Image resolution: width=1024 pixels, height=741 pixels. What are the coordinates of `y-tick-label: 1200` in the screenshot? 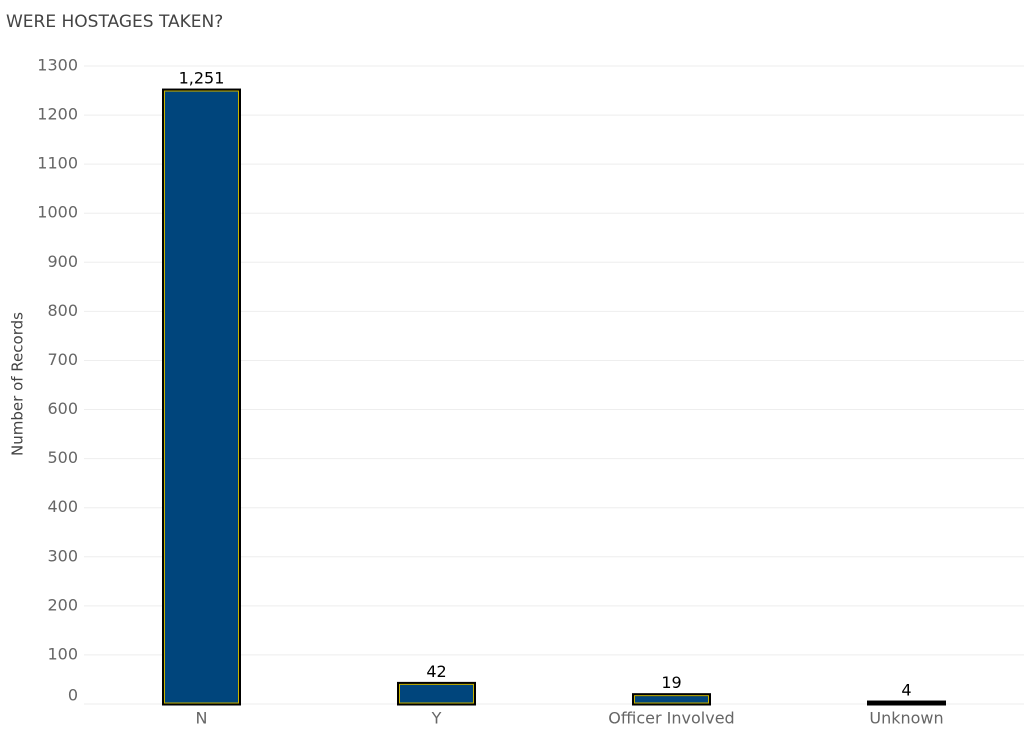 It's located at (57, 114).